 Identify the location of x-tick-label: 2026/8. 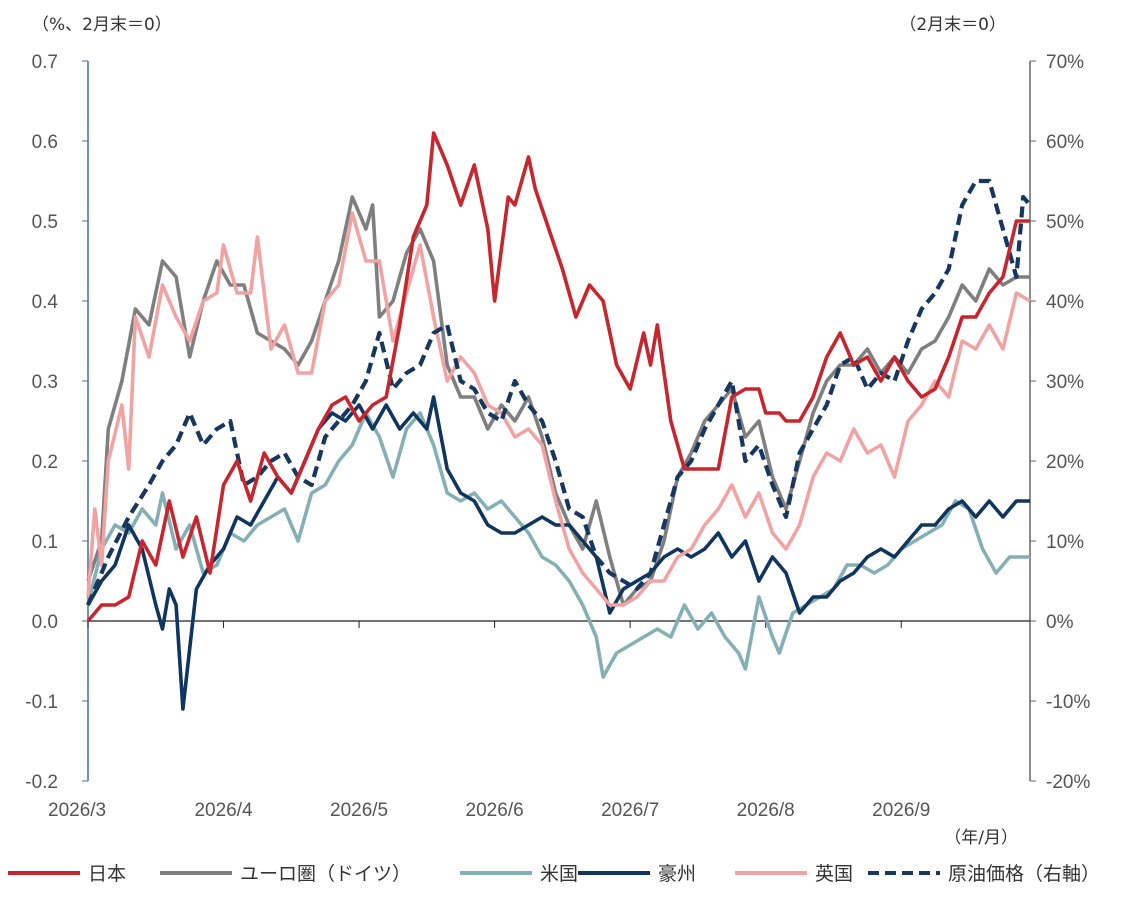
(766, 810).